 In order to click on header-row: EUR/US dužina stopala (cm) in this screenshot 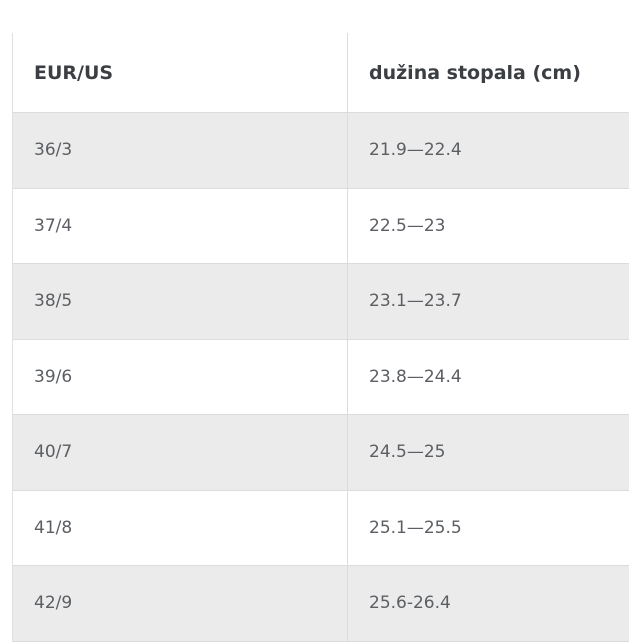, I will do `click(321, 73)`.